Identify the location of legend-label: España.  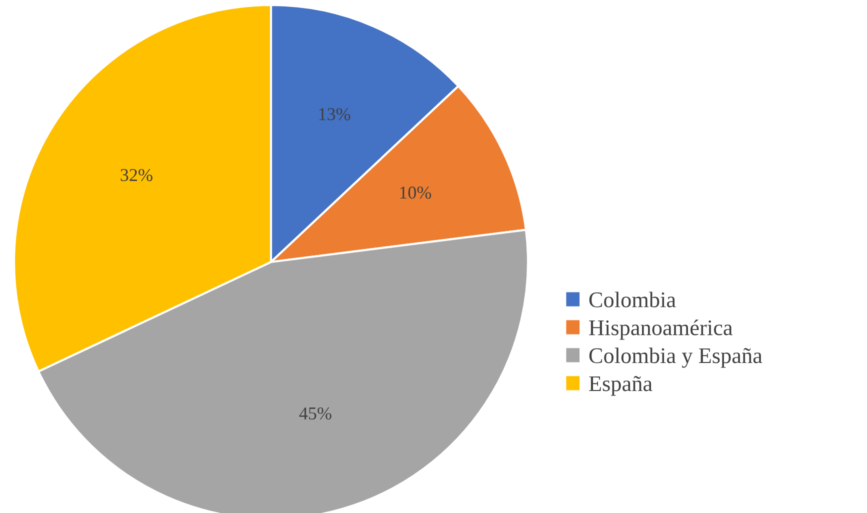
(620, 386).